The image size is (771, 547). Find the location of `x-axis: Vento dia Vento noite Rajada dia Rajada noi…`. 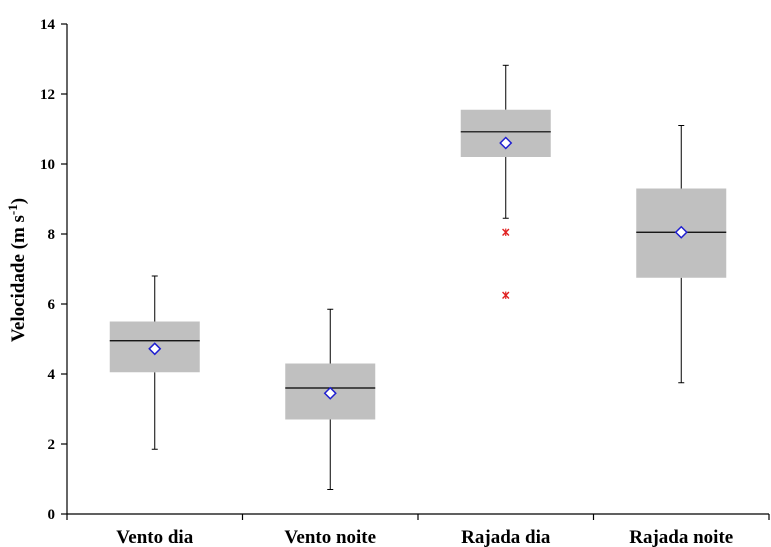

x-axis: Vento dia Vento noite Rajada dia Rajada noi… is located at coordinates (418, 530).